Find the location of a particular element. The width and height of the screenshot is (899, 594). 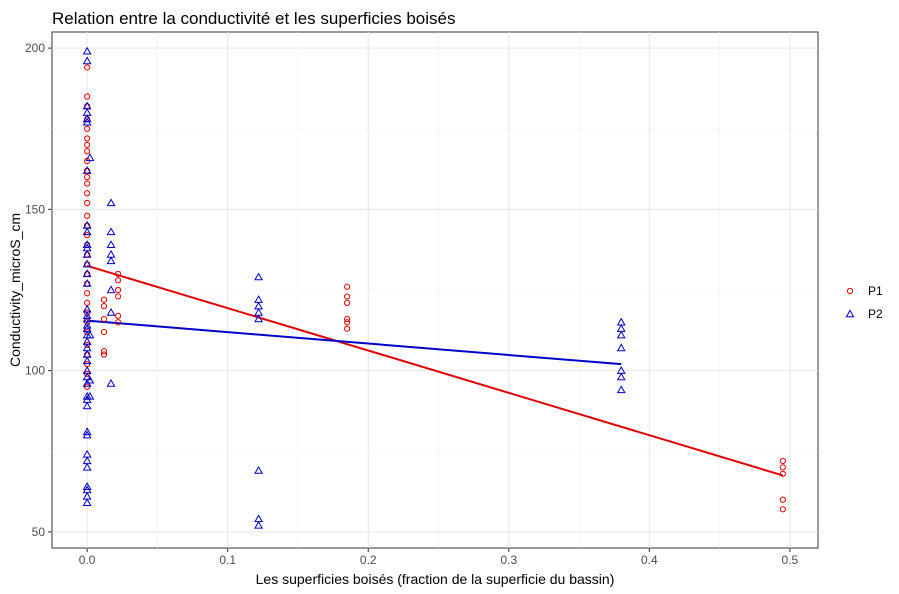

x-tick-label: 0.0 is located at coordinates (87, 560).